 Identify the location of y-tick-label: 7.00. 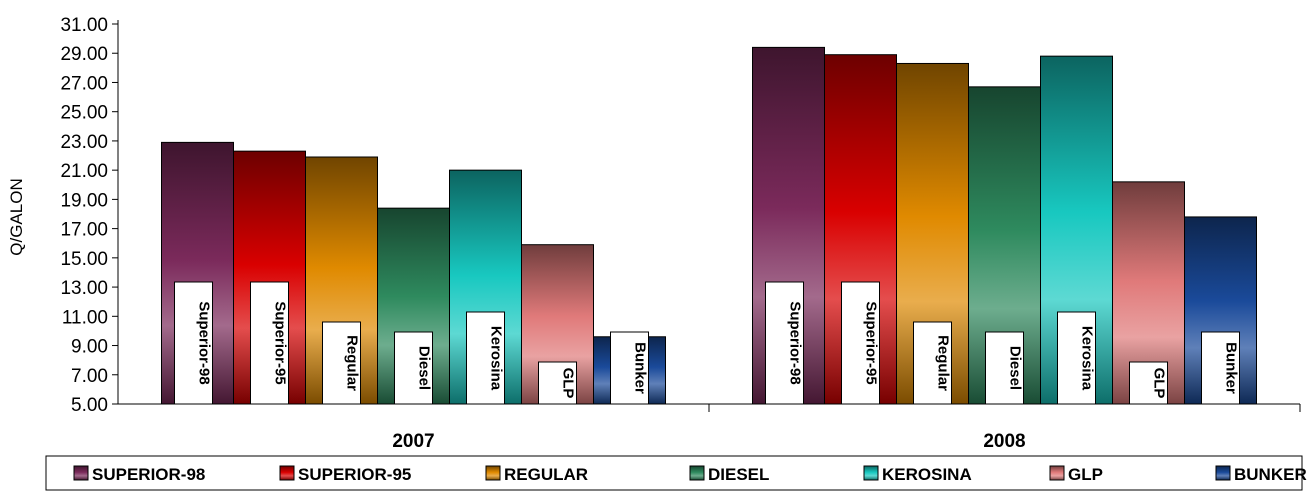
(89, 376).